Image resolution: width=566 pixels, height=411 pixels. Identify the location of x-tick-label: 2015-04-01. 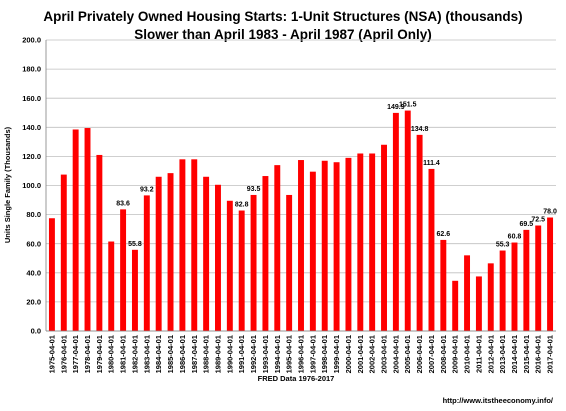
(526, 354).